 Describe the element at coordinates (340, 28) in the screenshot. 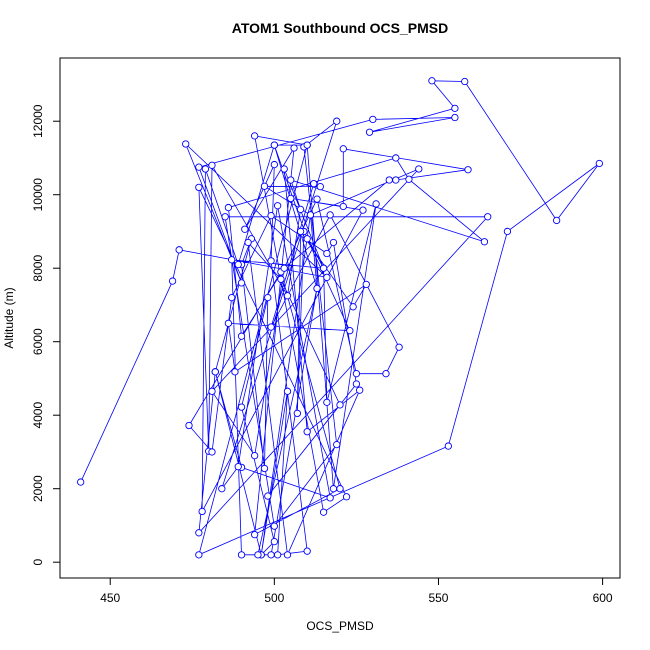

I see `chart-title: ATOM1 Southbound OCS_PMSD` at that location.